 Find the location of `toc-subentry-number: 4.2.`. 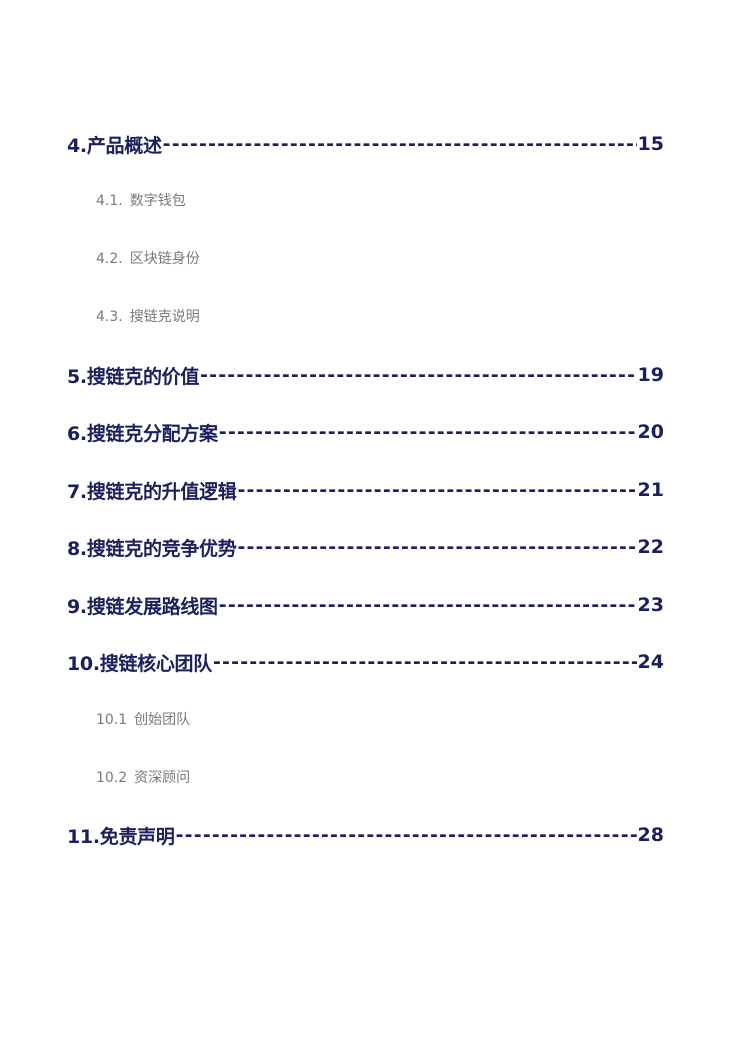

toc-subentry-number: 4.2. is located at coordinates (109, 259).